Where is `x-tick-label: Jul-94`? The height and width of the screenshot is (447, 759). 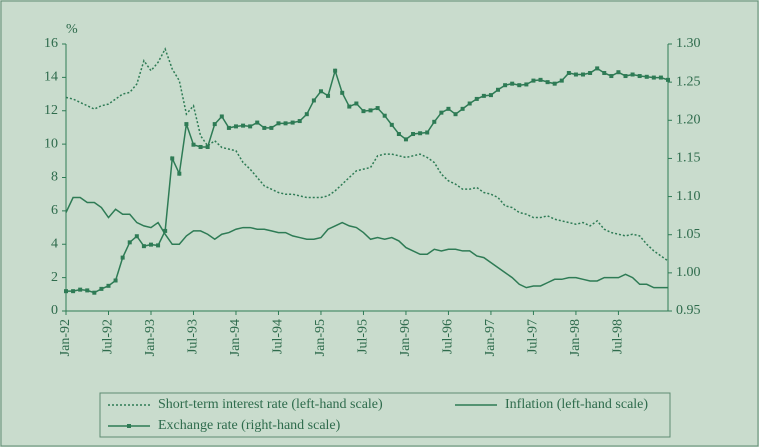 x-tick-label: Jul-94 is located at coordinates (278, 336).